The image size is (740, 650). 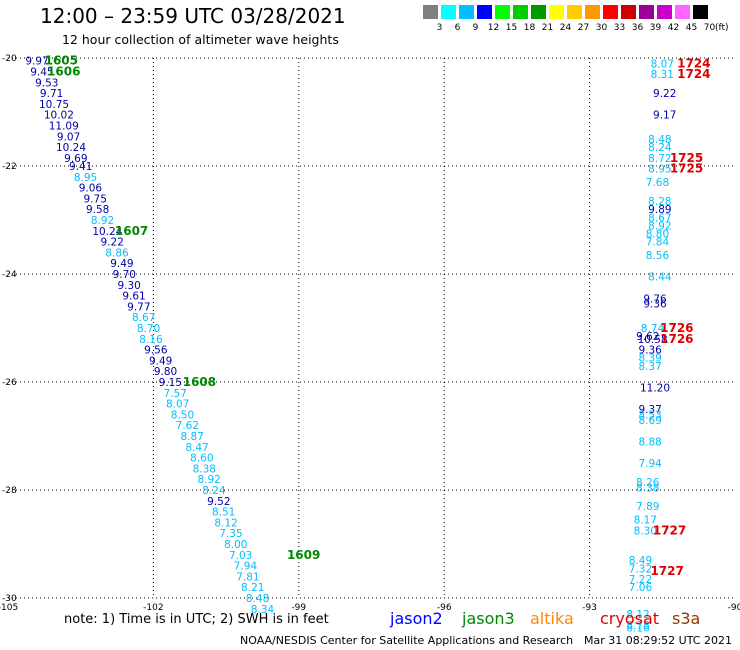 What do you see at coordinates (488, 618) in the screenshot?
I see `legend-jason3: jason3` at bounding box center [488, 618].